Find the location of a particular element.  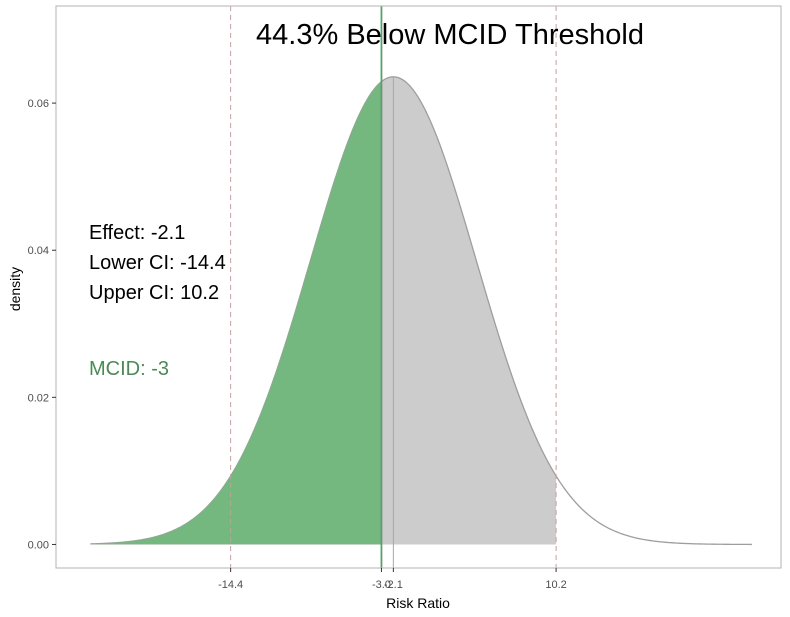

y-axis-title: density is located at coordinates (15, 289).